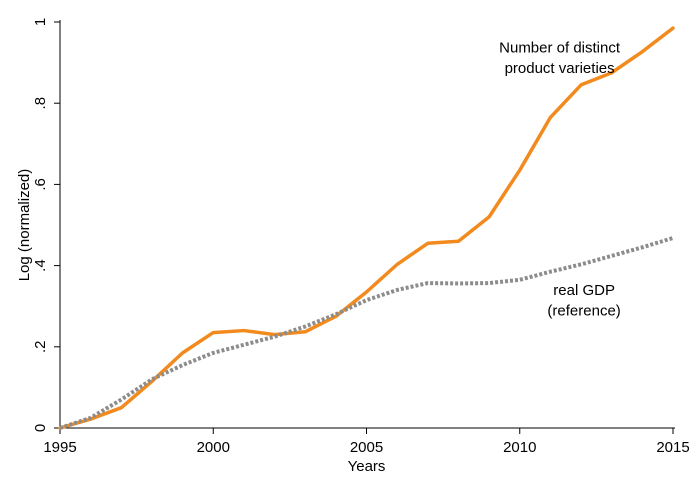  Describe the element at coordinates (46, 225) in the screenshot. I see `y-ticks: 0 .2 .4 .6 .8 1` at that location.